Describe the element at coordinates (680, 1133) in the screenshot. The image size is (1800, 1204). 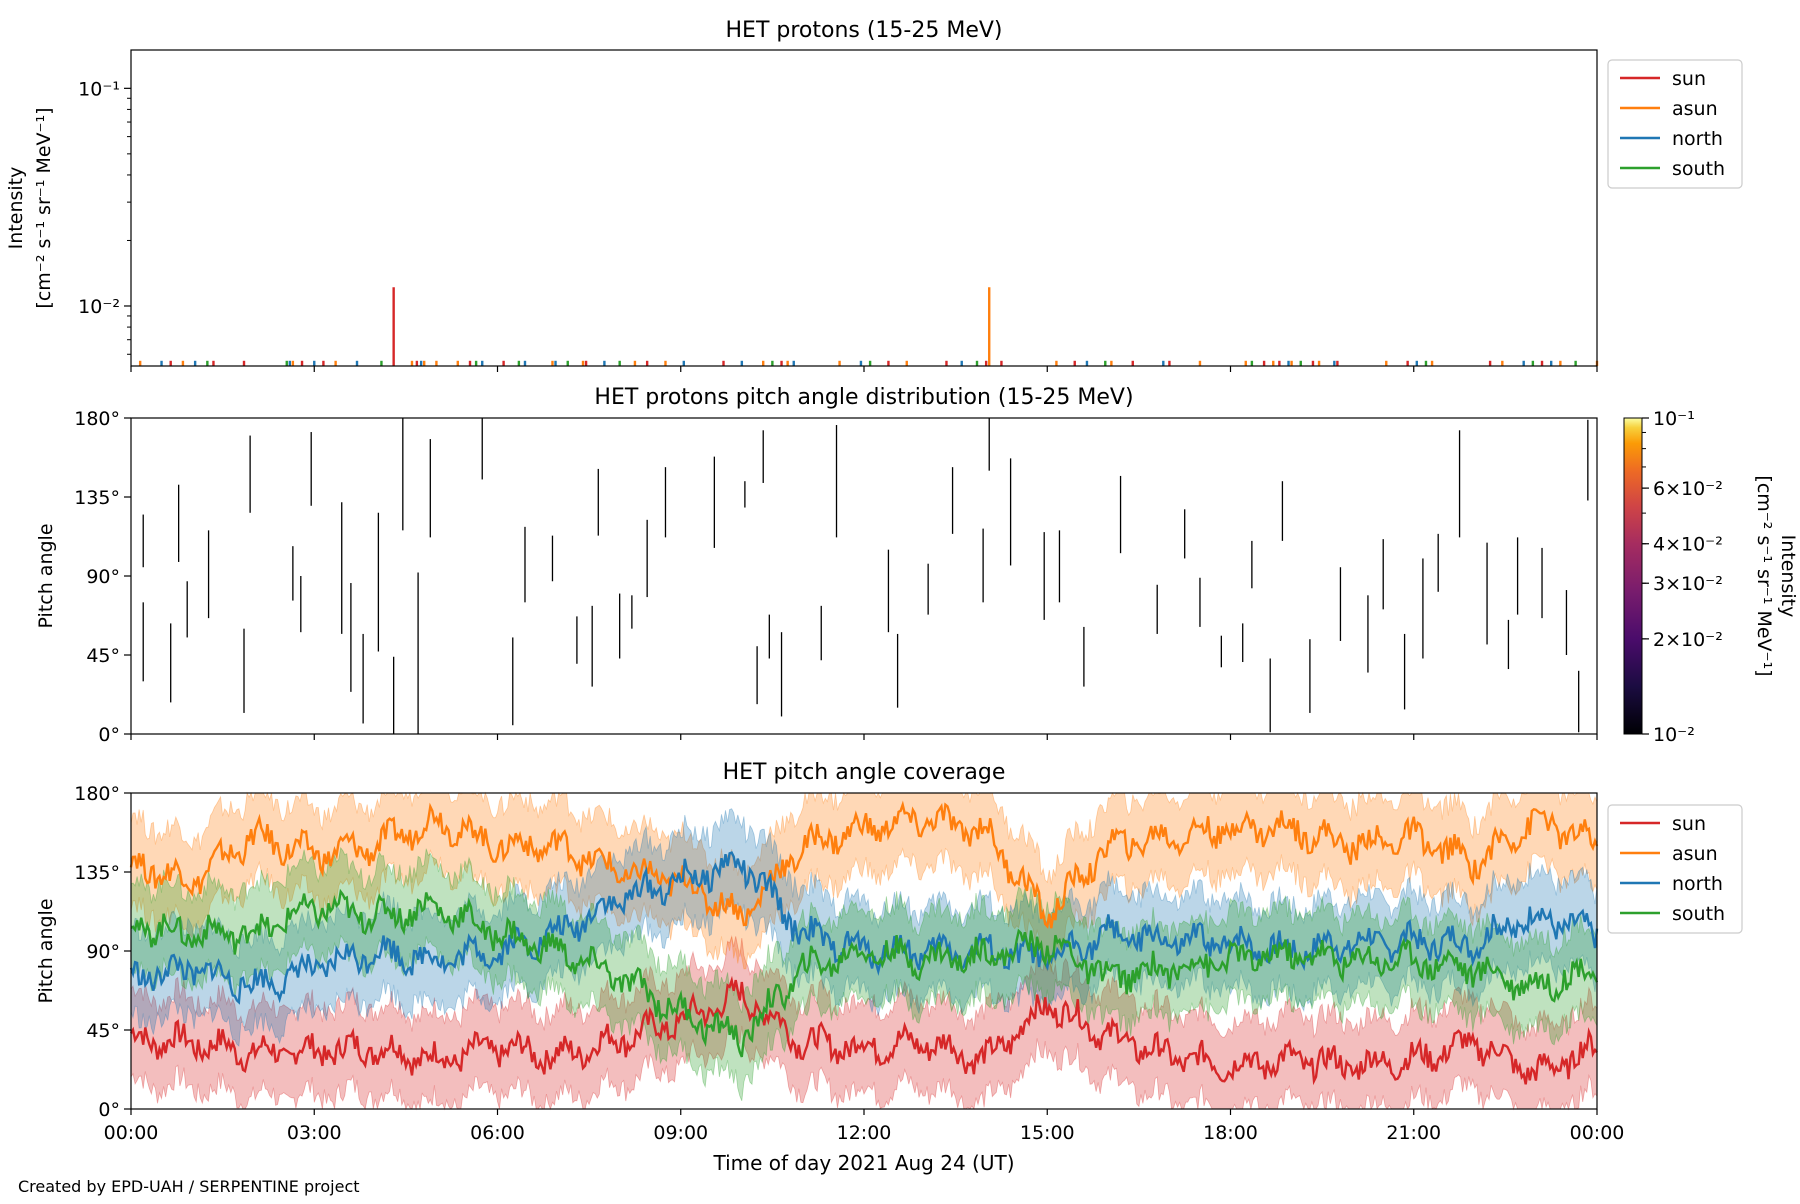
I see `x-tick-label: 09:00` at that location.